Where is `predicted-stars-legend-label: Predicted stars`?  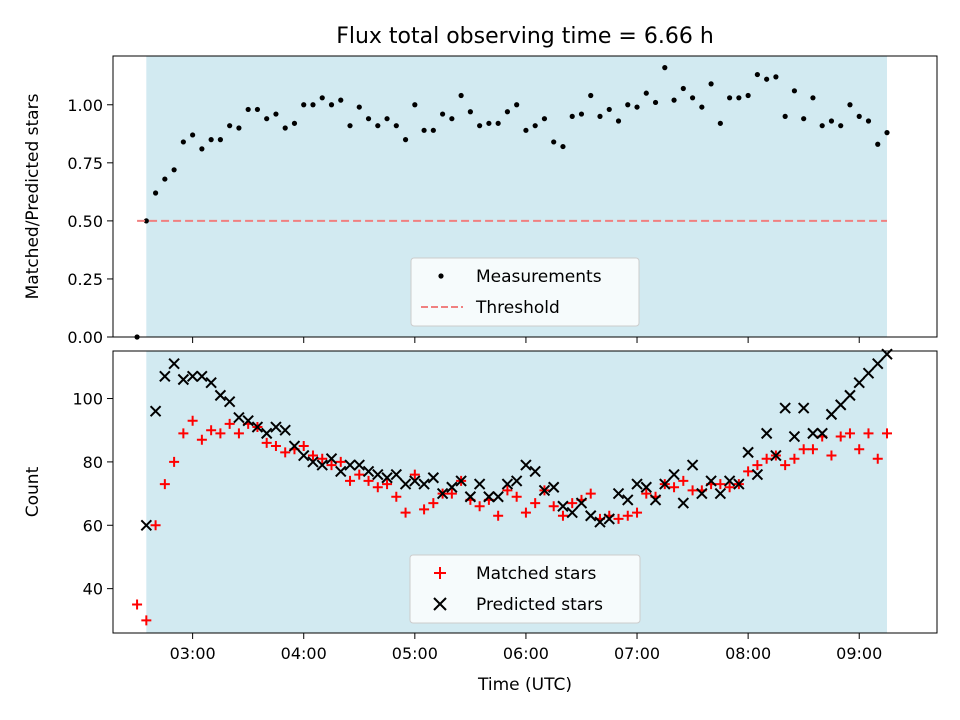 predicted-stars-legend-label: Predicted stars is located at coordinates (539, 605).